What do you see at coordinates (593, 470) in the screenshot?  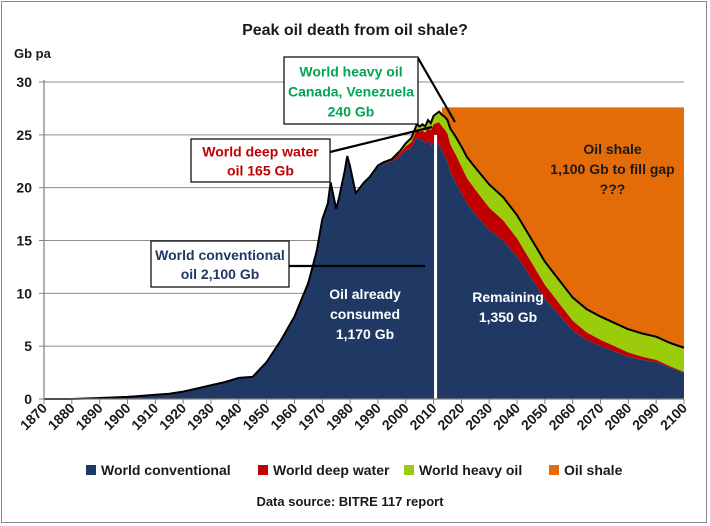 I see `legend-label: Oil shale` at bounding box center [593, 470].